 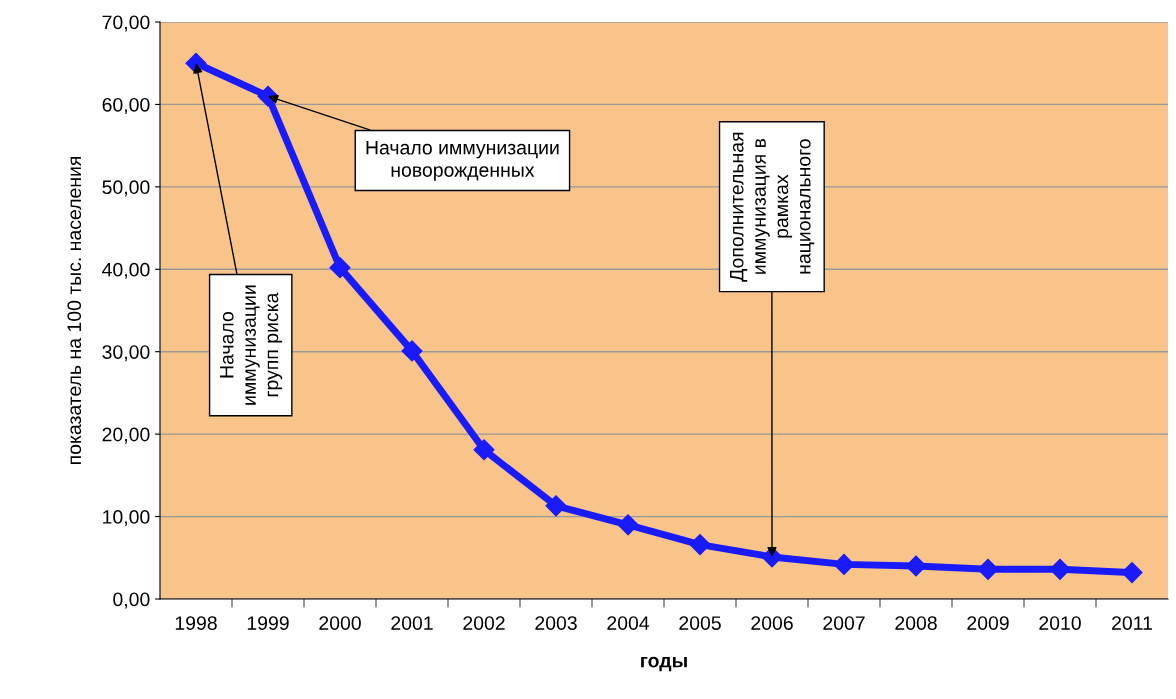 I want to click on y-tick-label: 60,00, so click(x=126, y=105).